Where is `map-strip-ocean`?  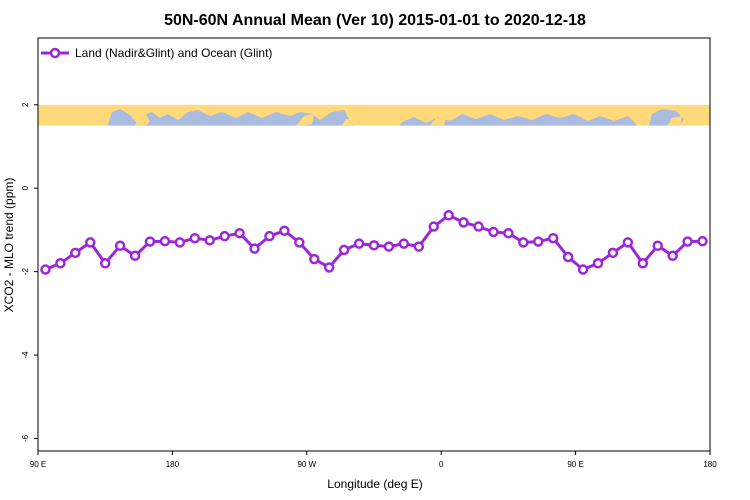
map-strip-ocean is located at coordinates (395, 117).